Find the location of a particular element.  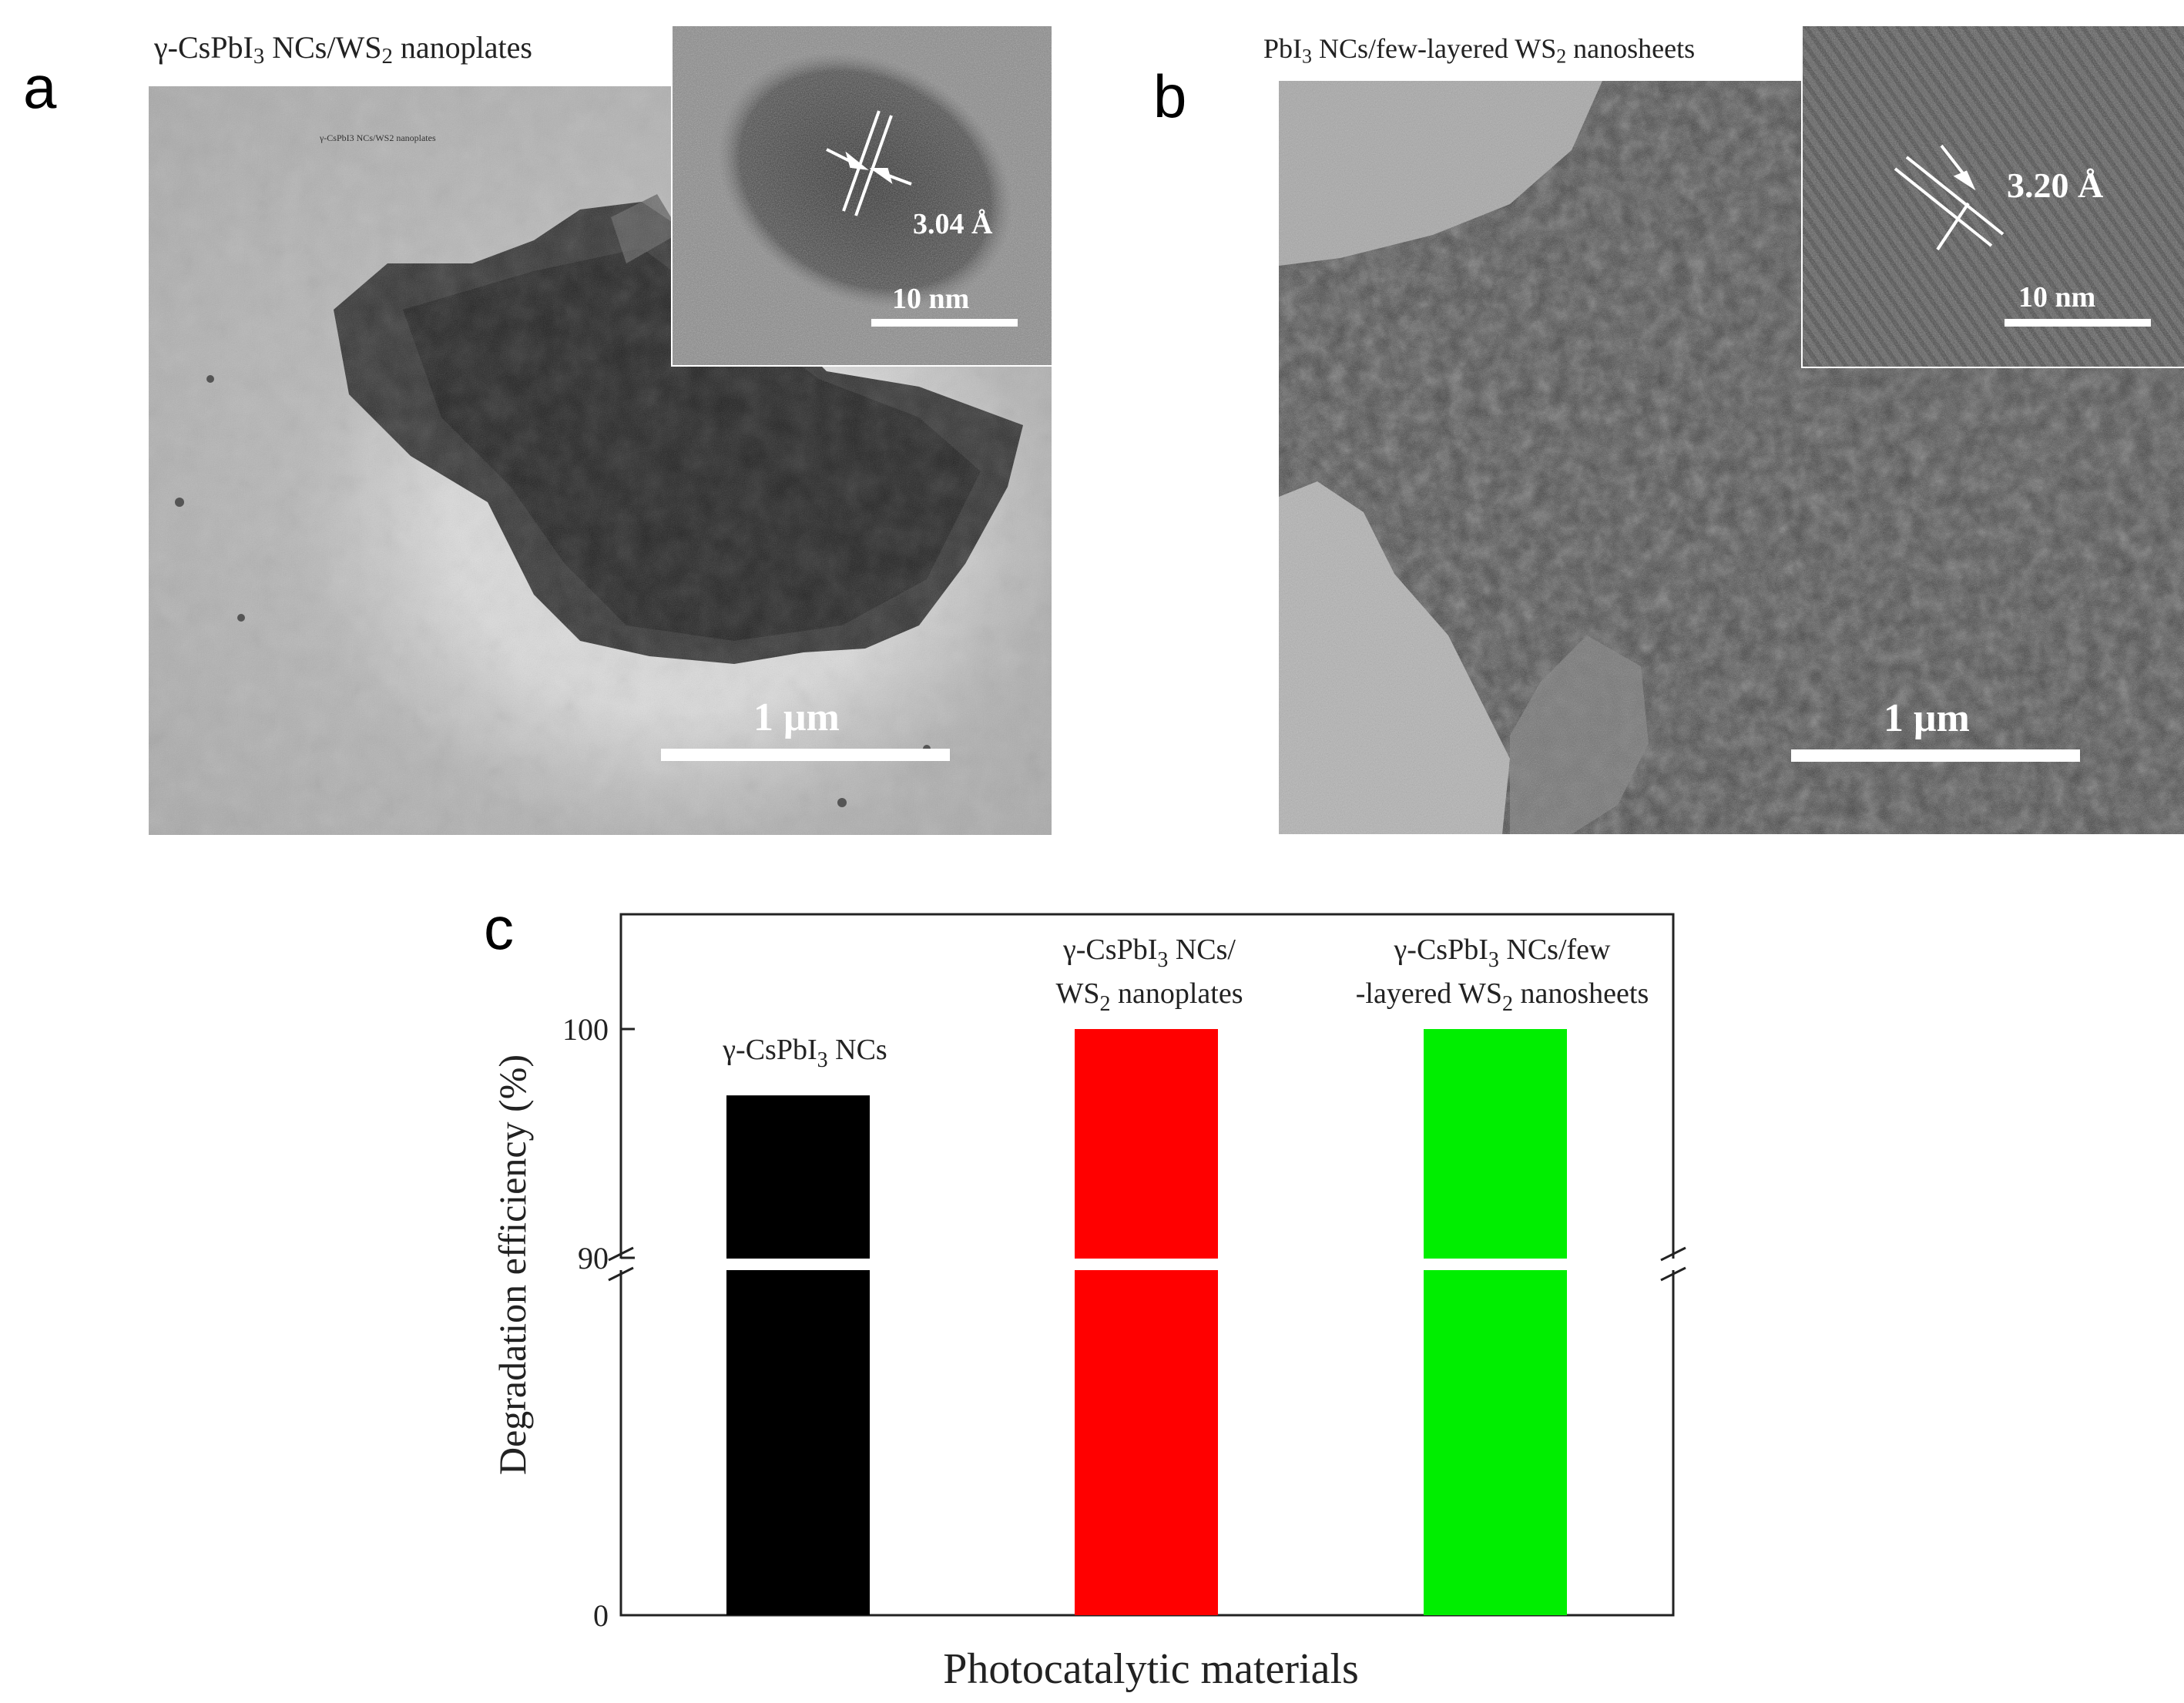

panel-a-hrtem-inset: 3.04 Å 10 nm is located at coordinates (862, 196).